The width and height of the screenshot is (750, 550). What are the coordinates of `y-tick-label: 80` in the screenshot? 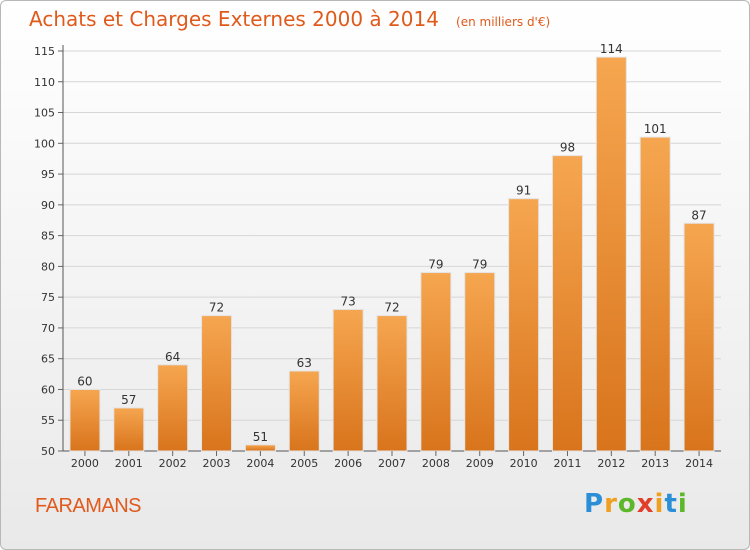 It's located at (48, 266).